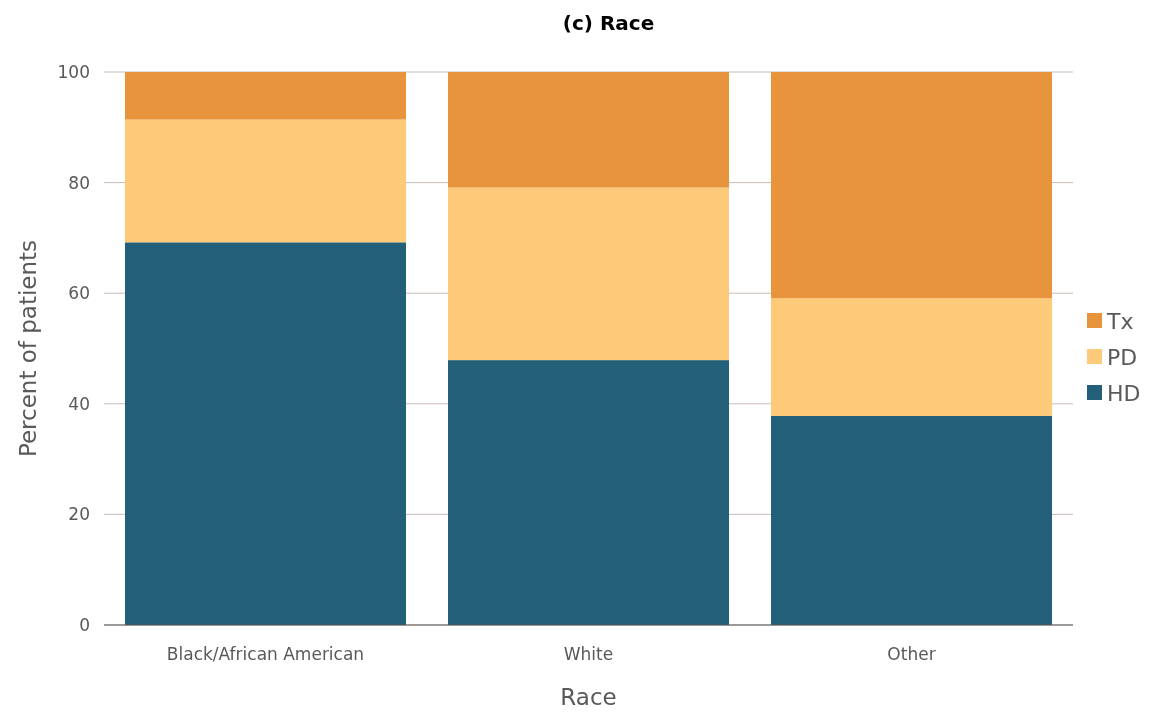  Describe the element at coordinates (73, 71) in the screenshot. I see `y-tick-label: 100` at that location.